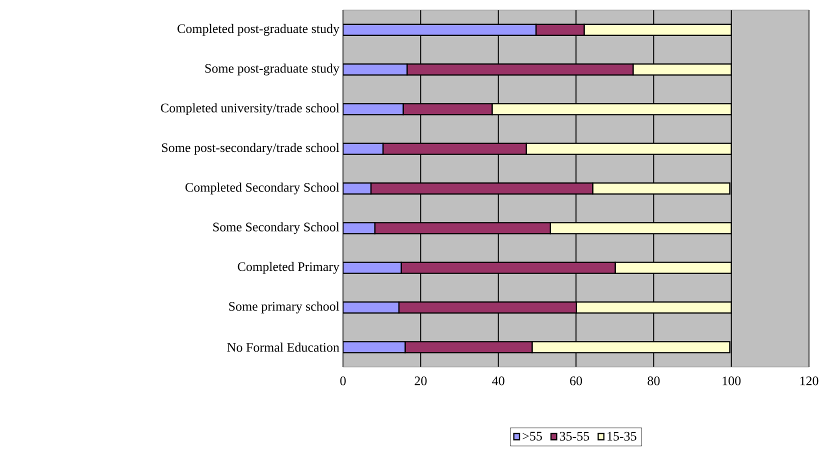 This screenshot has height=475, width=824. I want to click on x-tick-label: 0, so click(343, 381).